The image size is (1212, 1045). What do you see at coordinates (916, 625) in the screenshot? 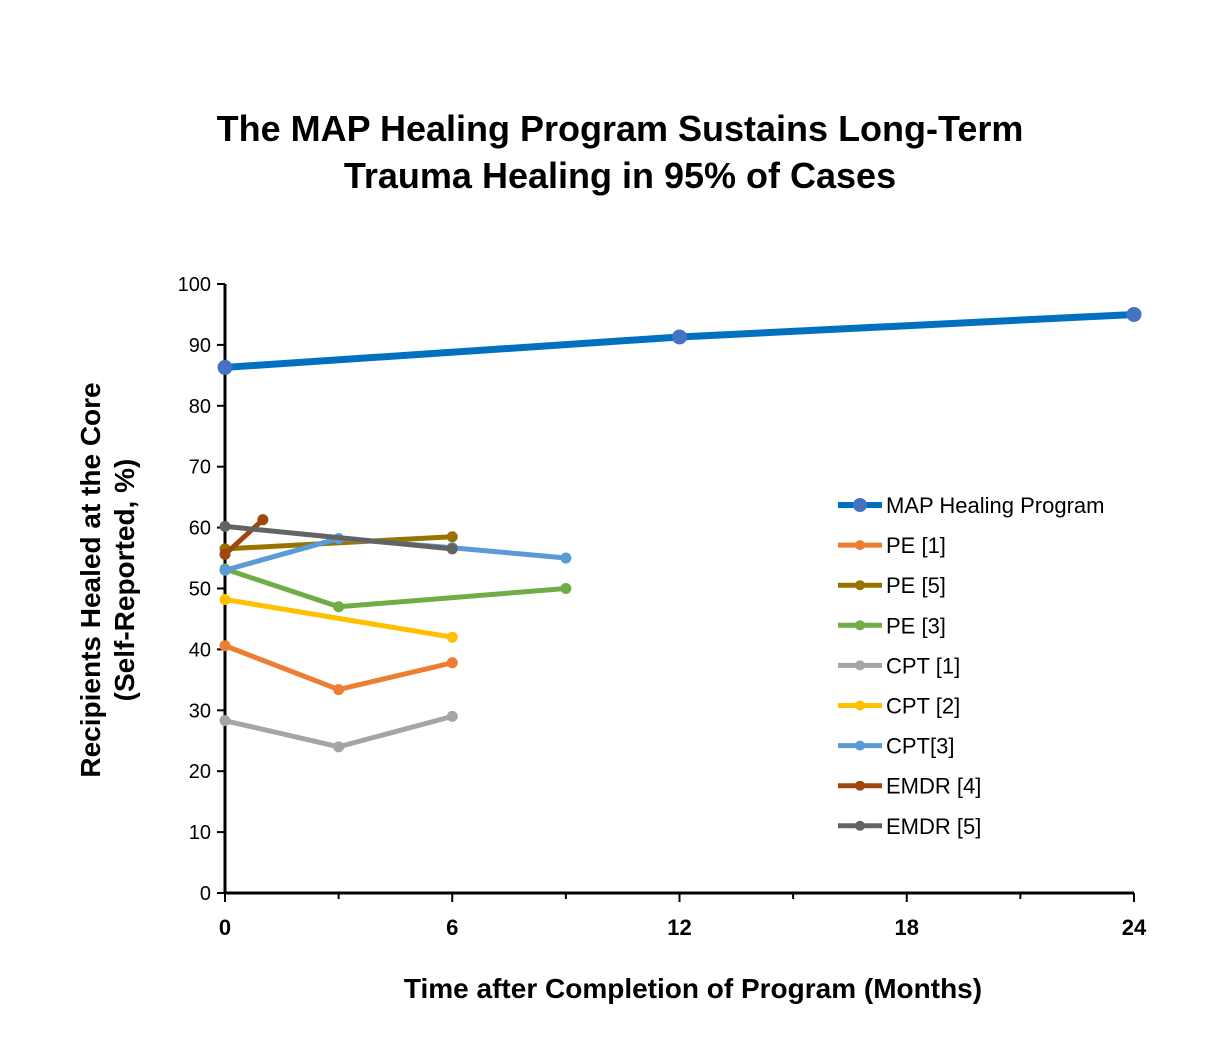
I see `legend-label: PE [3]` at bounding box center [916, 625].